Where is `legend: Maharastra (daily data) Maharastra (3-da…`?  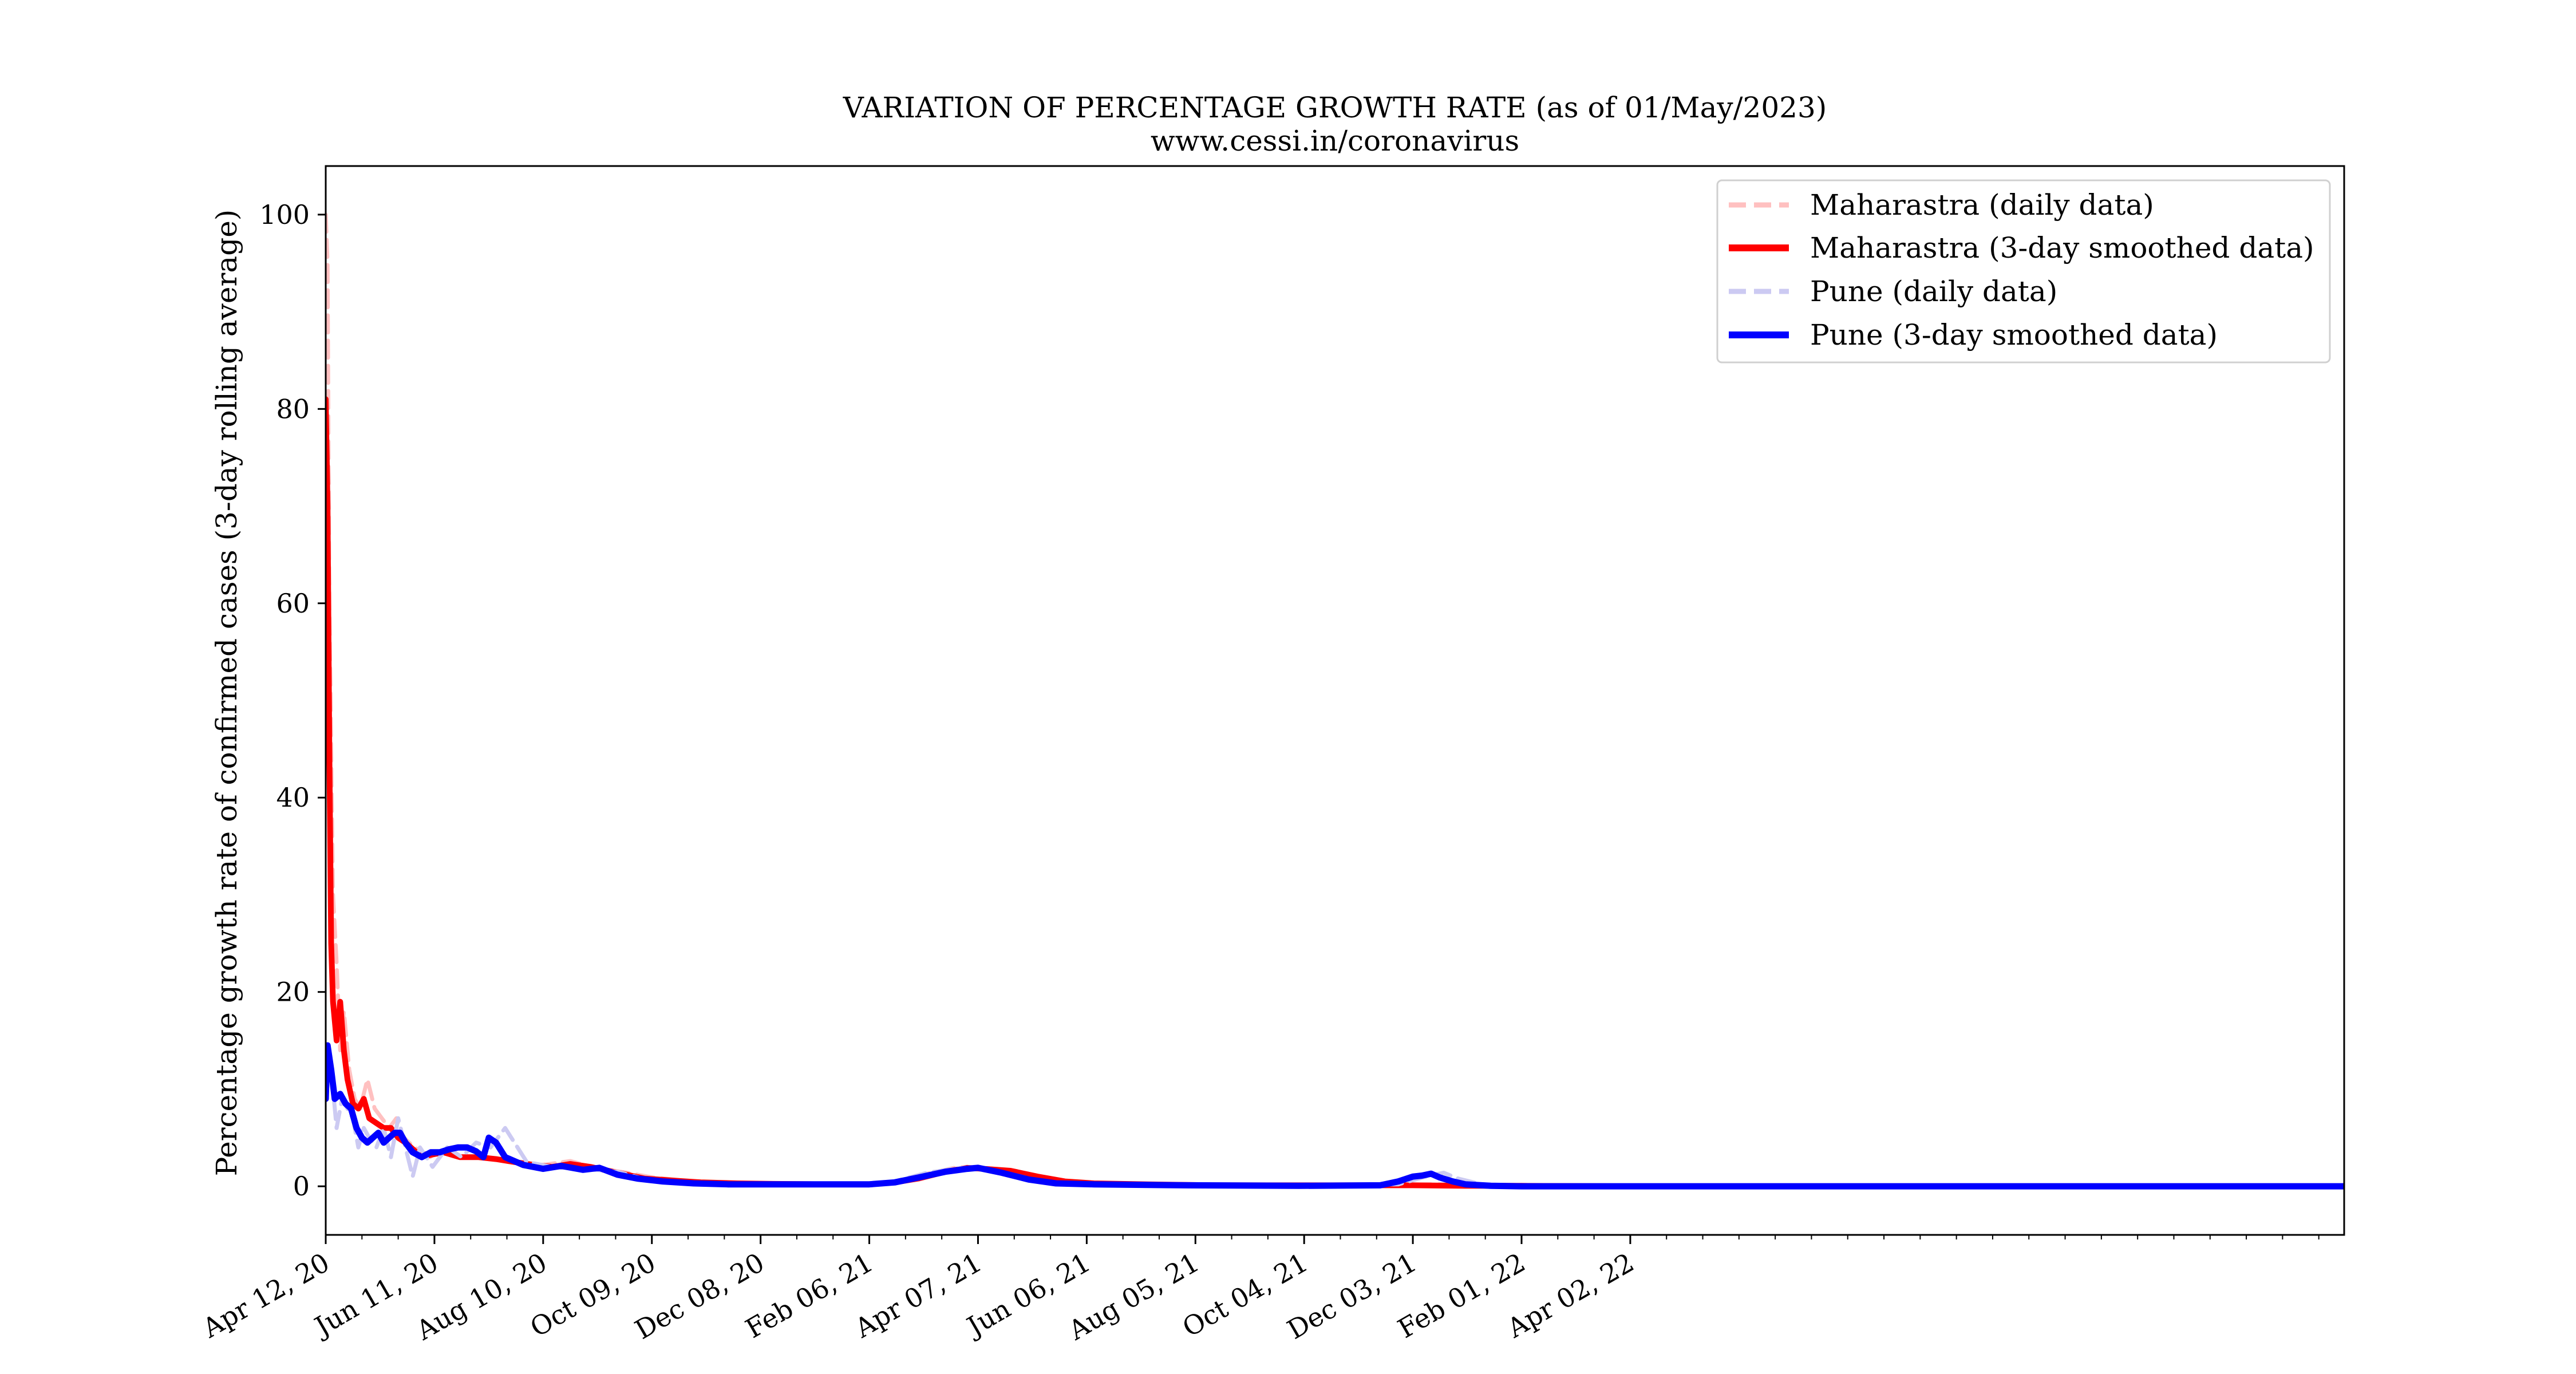 legend: Maharastra (daily data) Maharastra (3-da… is located at coordinates (2023, 271).